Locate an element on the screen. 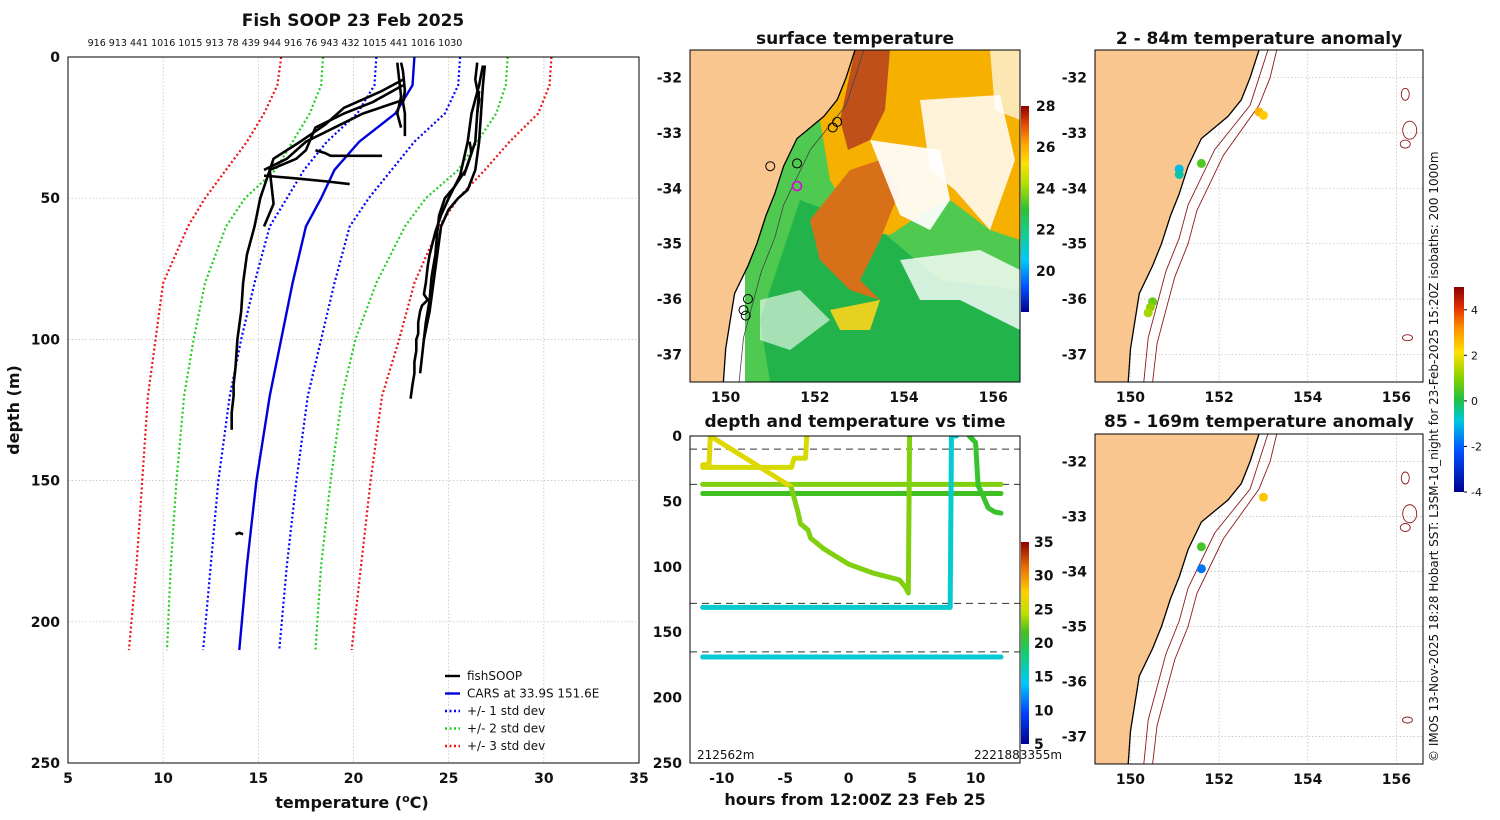  anomaly-deep-ticks: 150 152 154 156 -32 -33 -34 -35 -36 -37 is located at coordinates (1236, 622).